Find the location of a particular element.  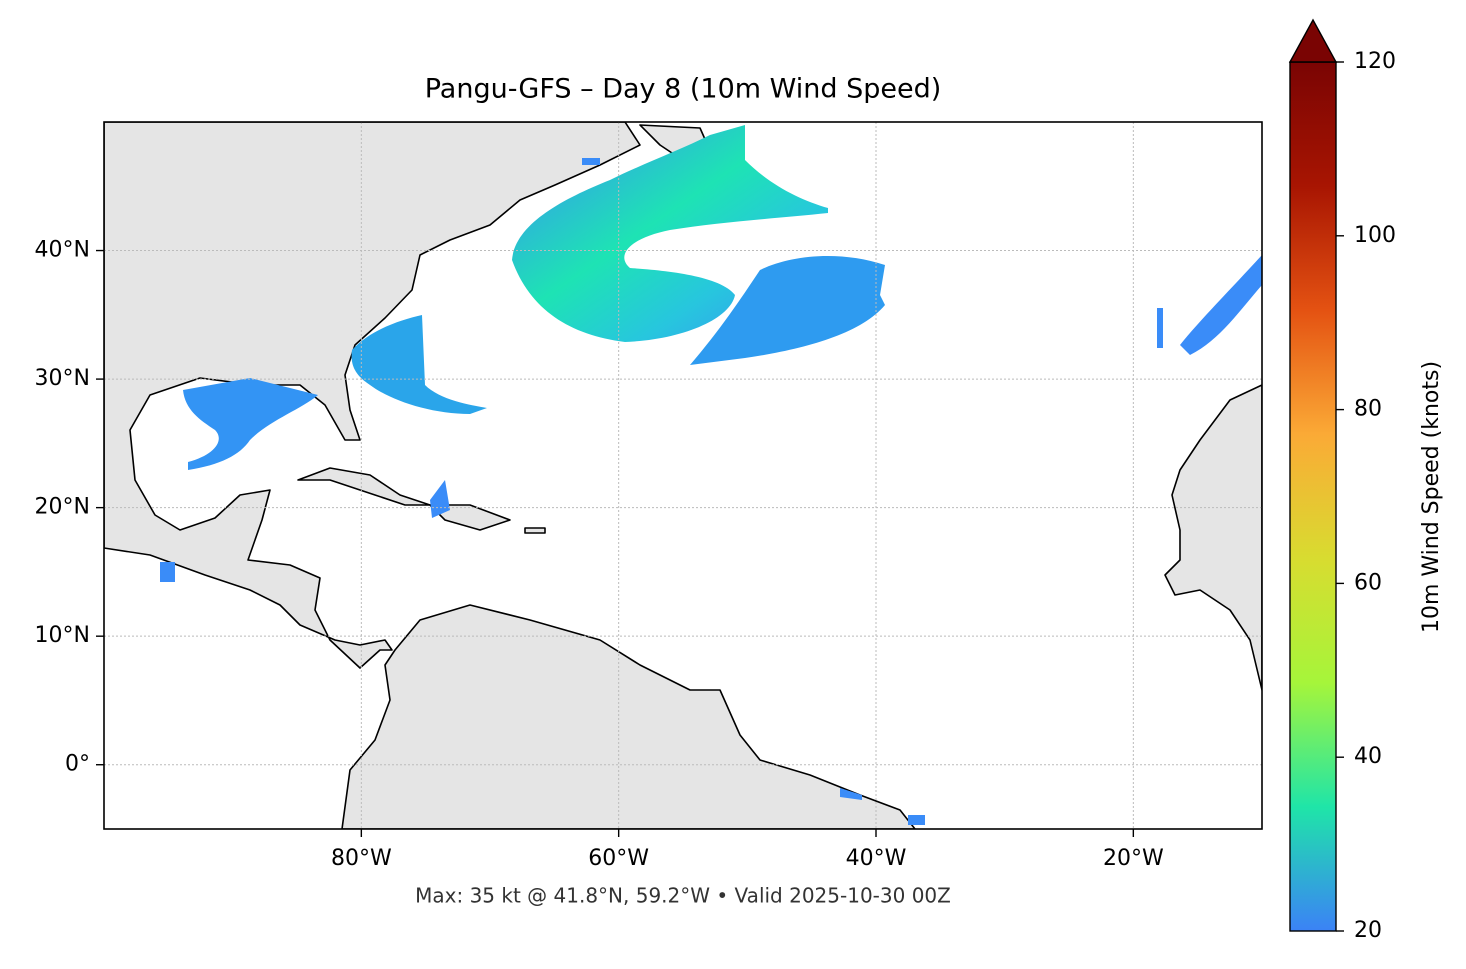

y-tick-label: 10°N is located at coordinates (62, 635).